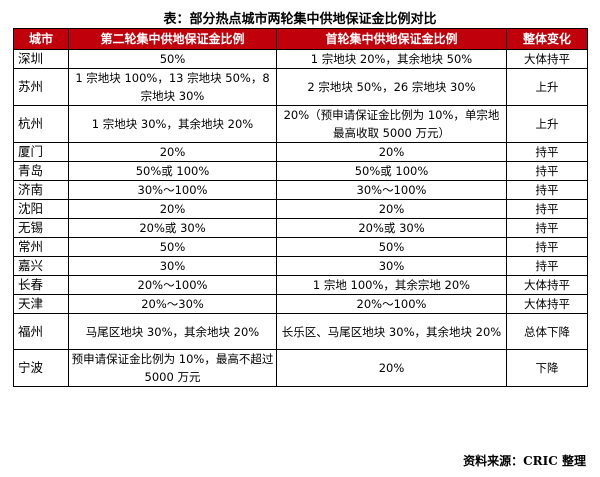 The width and height of the screenshot is (600, 477). Describe the element at coordinates (172, 285) in the screenshot. I see `cell-second-round: 20%～100%` at that location.